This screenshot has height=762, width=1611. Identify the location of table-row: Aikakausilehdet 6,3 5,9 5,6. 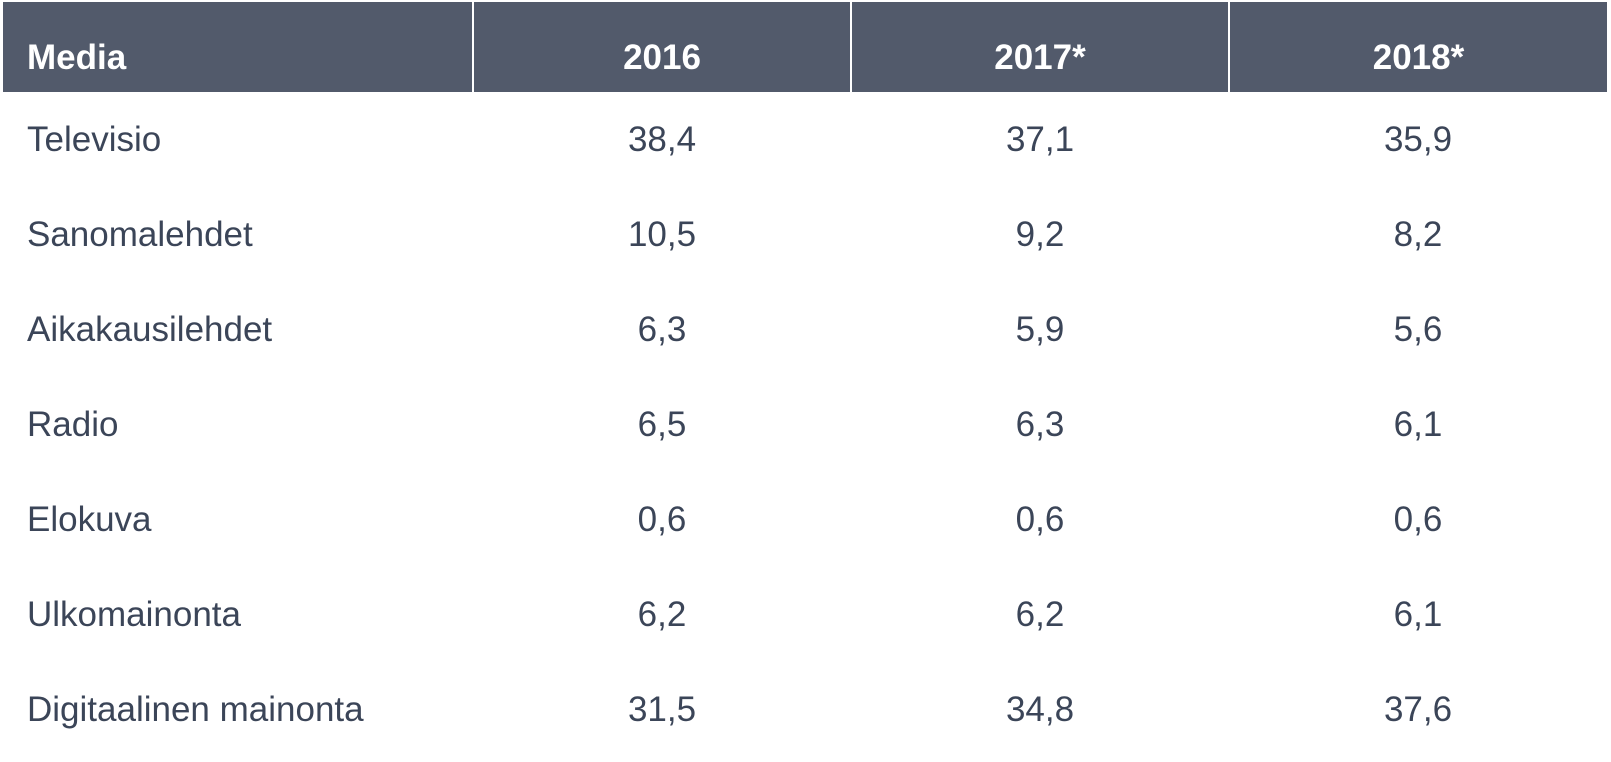
(805, 329).